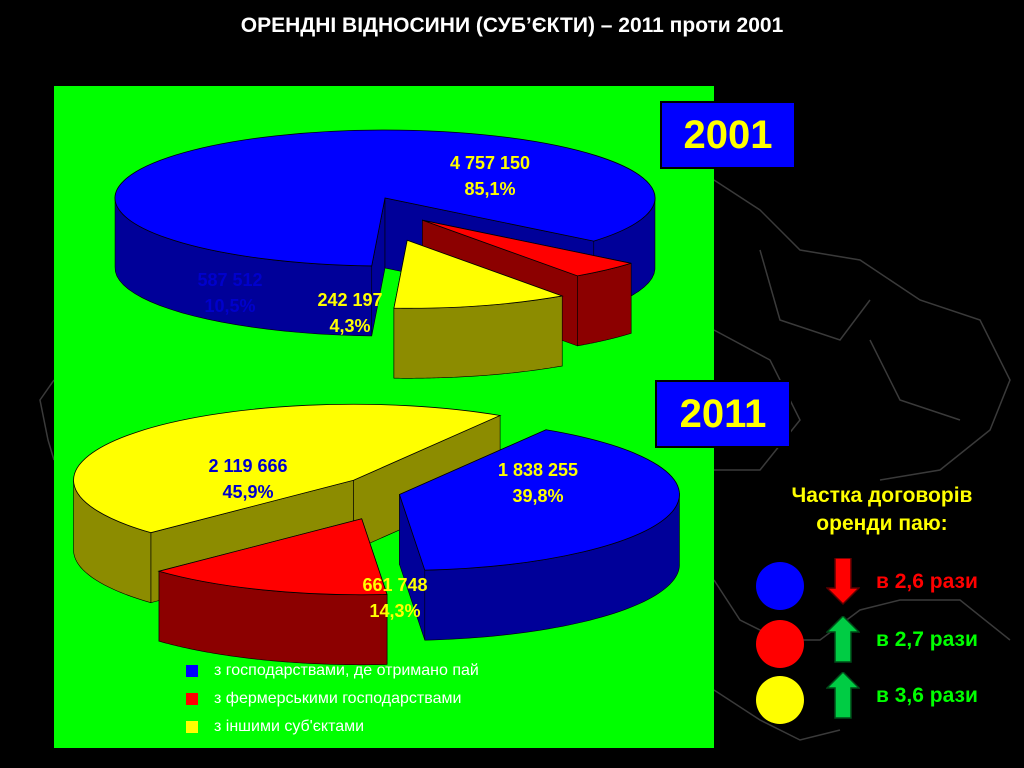 The image size is (1024, 768). I want to click on label-2011-households: 1 838 255 39,8%, so click(538, 483).